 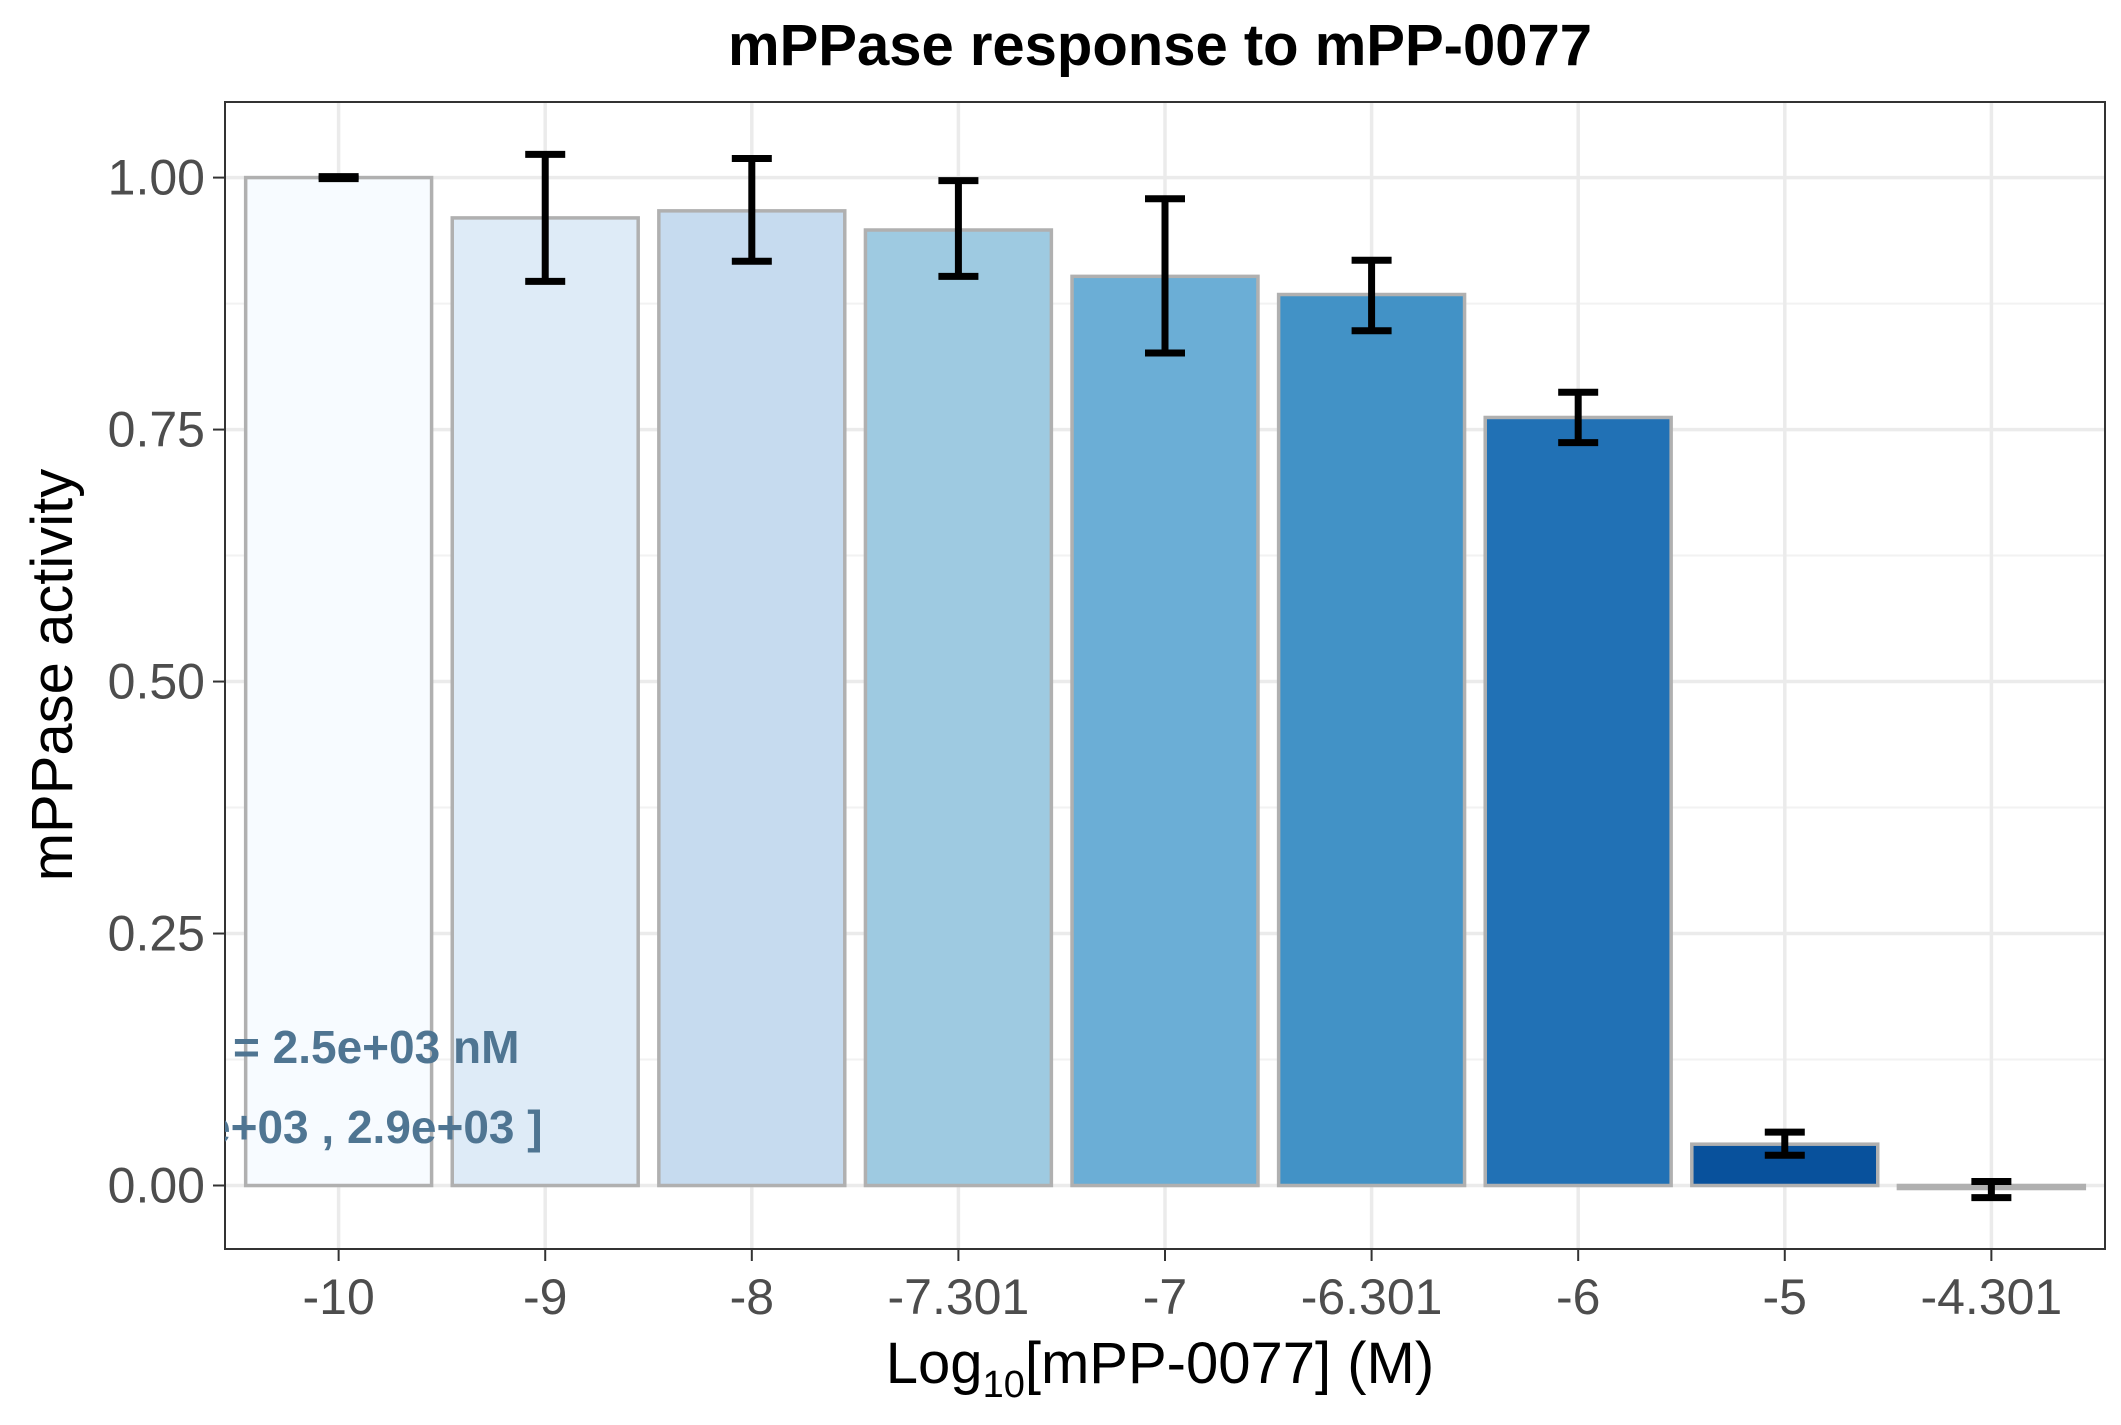 What do you see at coordinates (52, 675) in the screenshot?
I see `y-axis-title: mPPase activity` at bounding box center [52, 675].